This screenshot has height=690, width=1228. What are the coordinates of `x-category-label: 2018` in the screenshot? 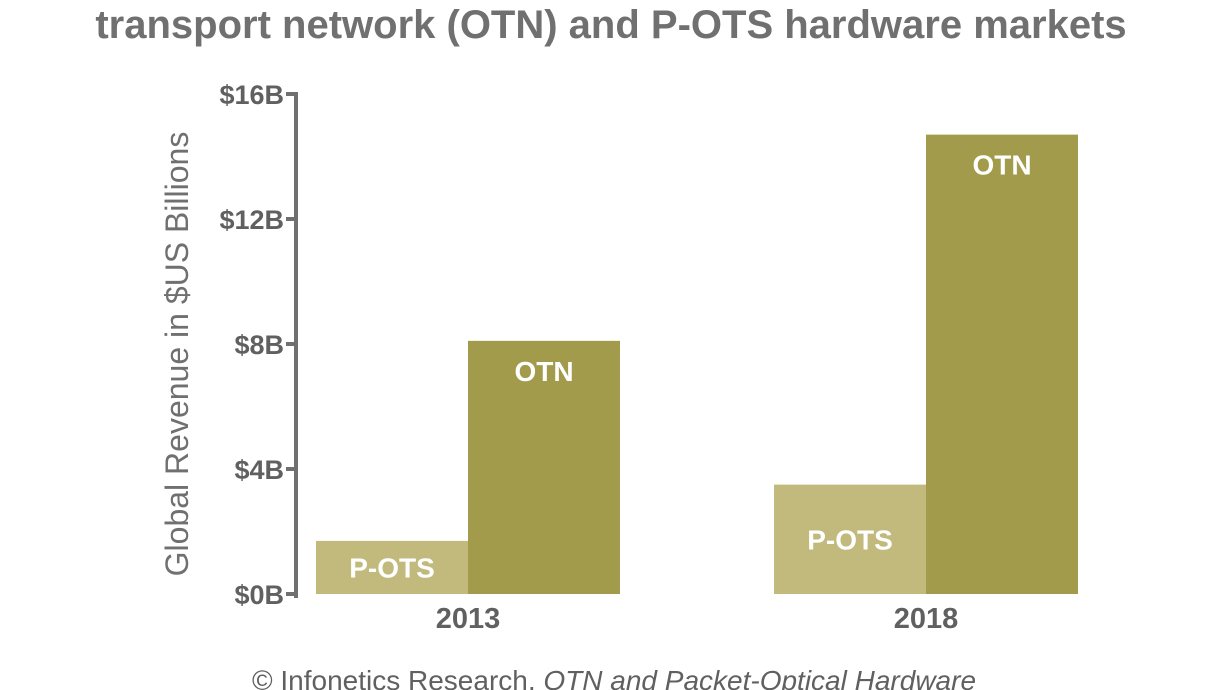 It's located at (926, 619).